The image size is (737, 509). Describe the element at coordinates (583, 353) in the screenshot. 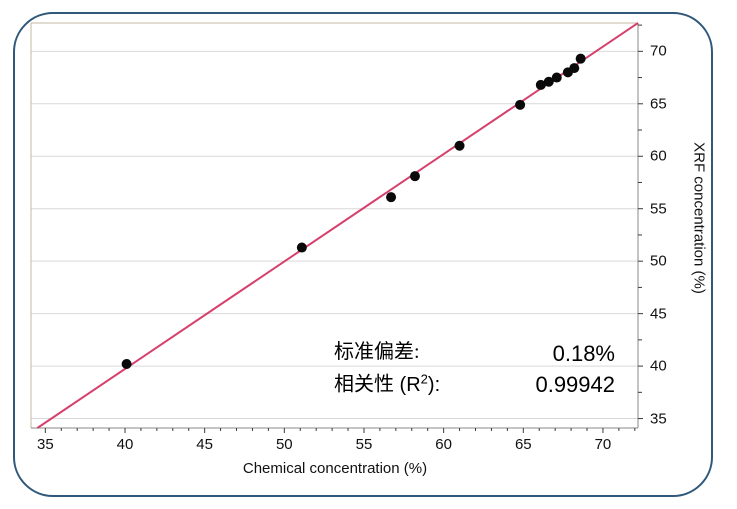

I see `stddev-value: 0.18%` at that location.